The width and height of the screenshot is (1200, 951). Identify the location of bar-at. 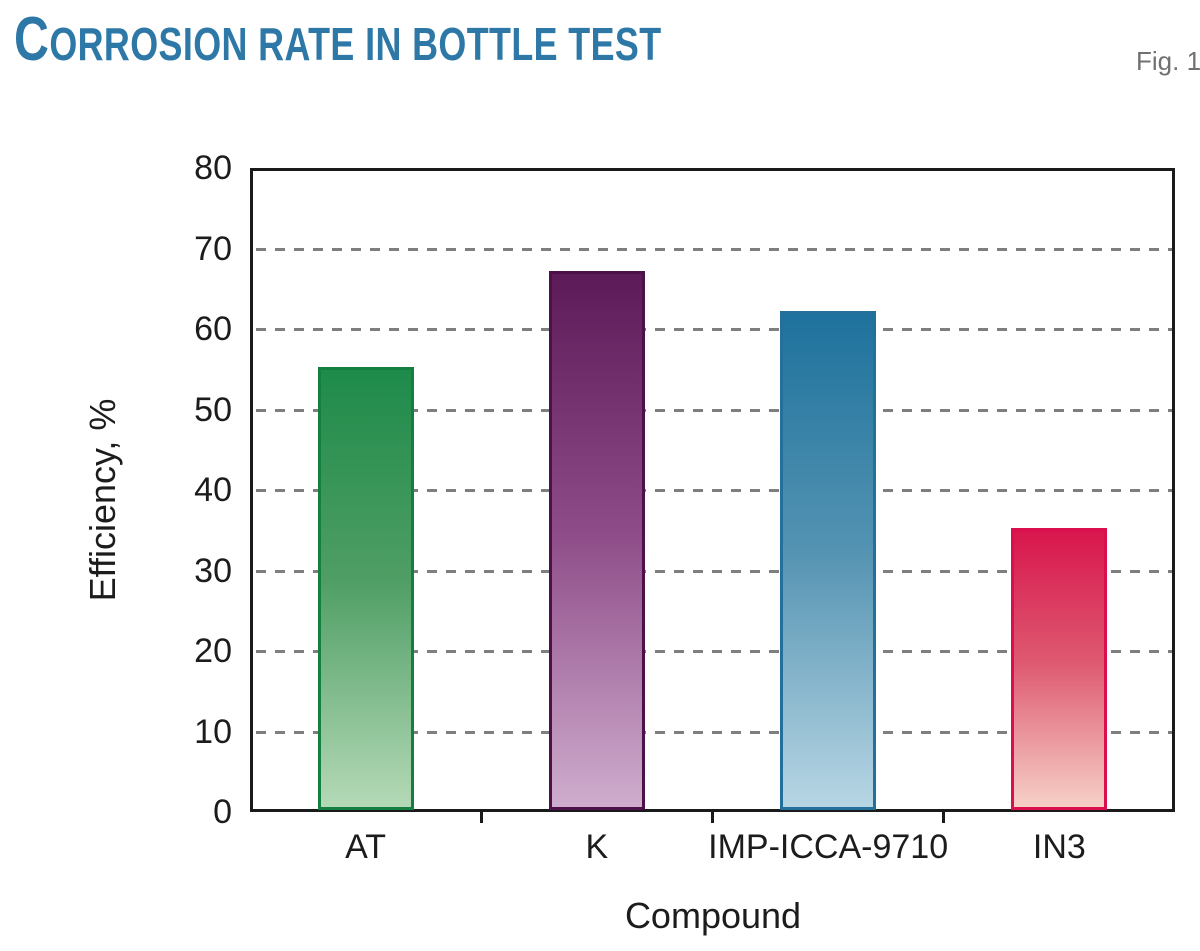
(365, 588).